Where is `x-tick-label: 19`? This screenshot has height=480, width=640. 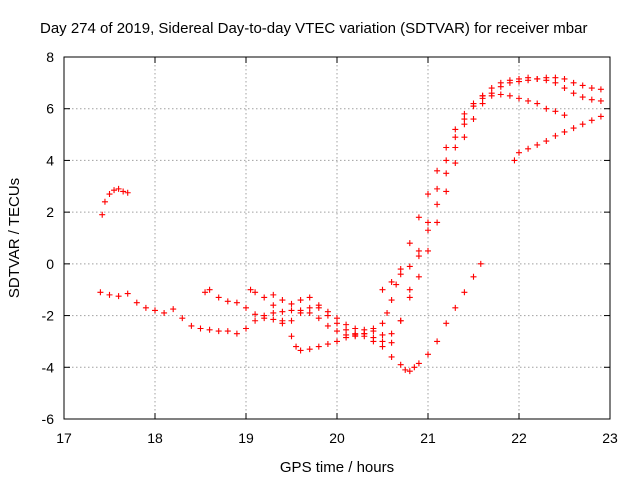
x-tick-label: 19 is located at coordinates (246, 438).